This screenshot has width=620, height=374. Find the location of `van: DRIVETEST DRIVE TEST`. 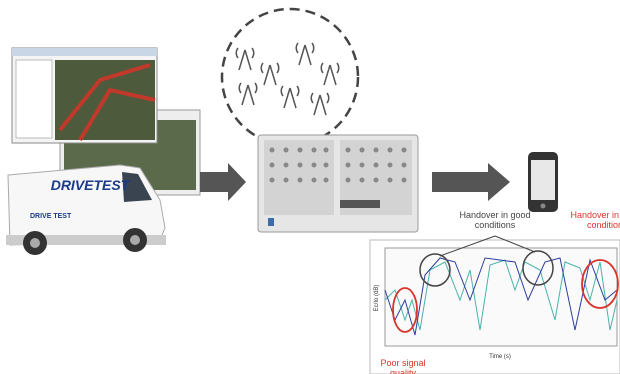

van: DRIVETEST DRIVE TEST is located at coordinates (86, 209).